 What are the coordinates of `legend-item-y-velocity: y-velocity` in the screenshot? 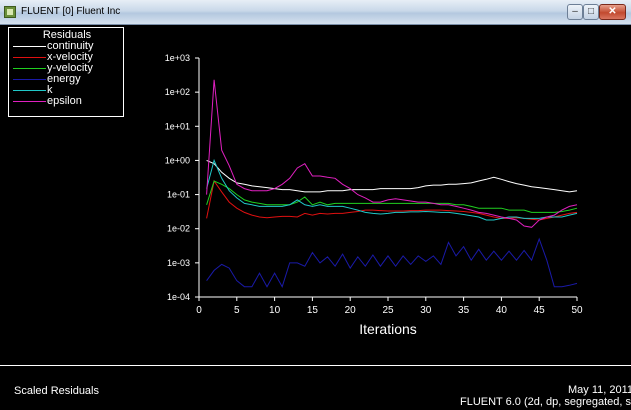 It's located at (67, 68).